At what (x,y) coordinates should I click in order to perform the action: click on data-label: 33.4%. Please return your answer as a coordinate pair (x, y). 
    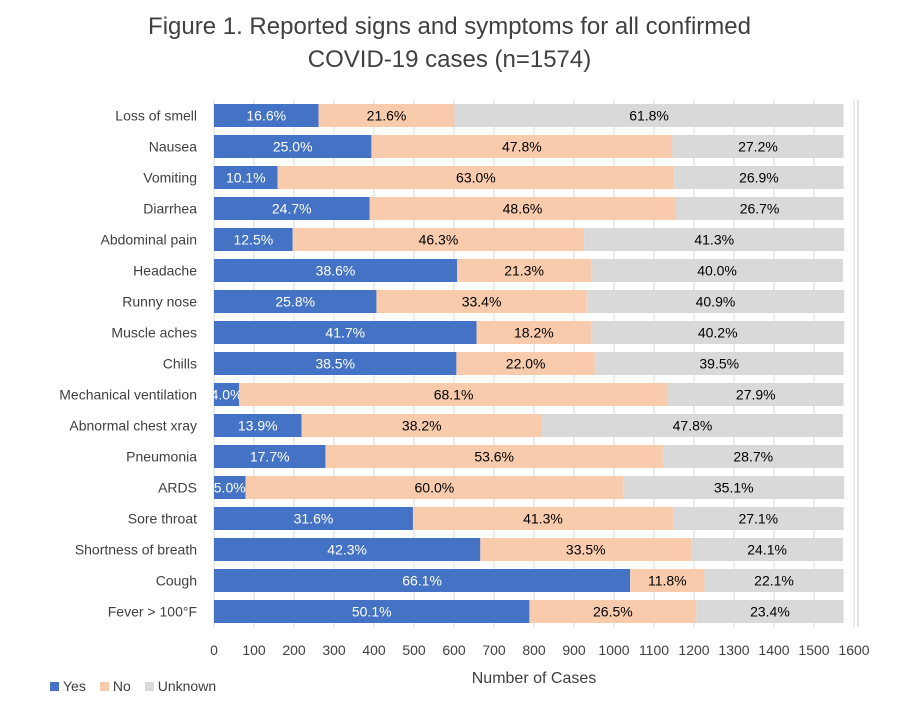
    Looking at the image, I should click on (482, 302).